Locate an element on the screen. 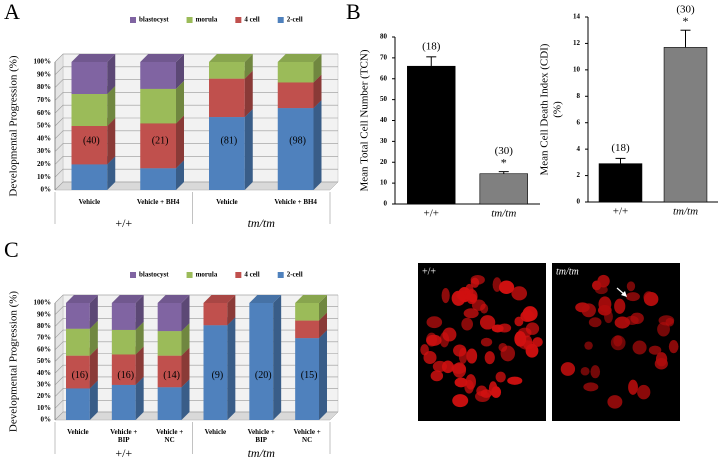 Image resolution: width=725 pixels, height=461 pixels. x-tick-label: +/+ is located at coordinates (431, 214).